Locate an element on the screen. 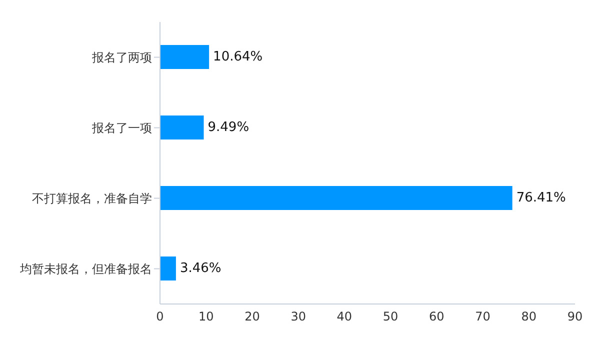  data-label: 9.49% is located at coordinates (229, 127).